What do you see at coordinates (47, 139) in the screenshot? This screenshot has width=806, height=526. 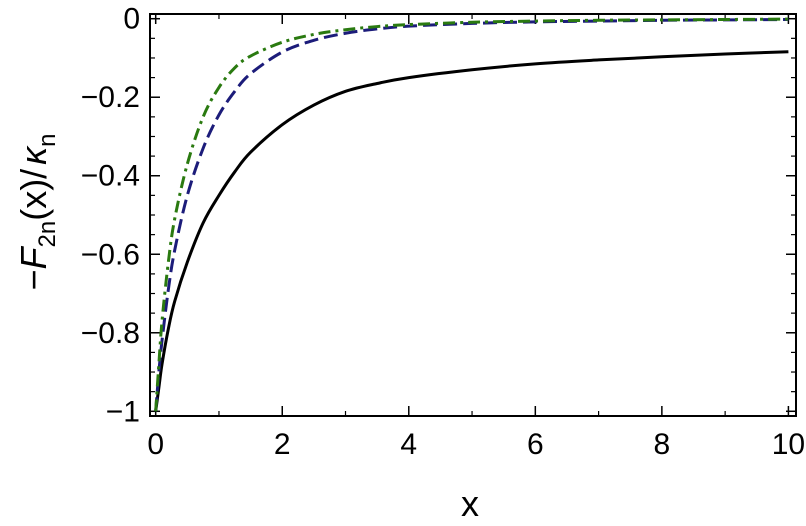 I see `y-label-k-sub: n` at bounding box center [47, 139].